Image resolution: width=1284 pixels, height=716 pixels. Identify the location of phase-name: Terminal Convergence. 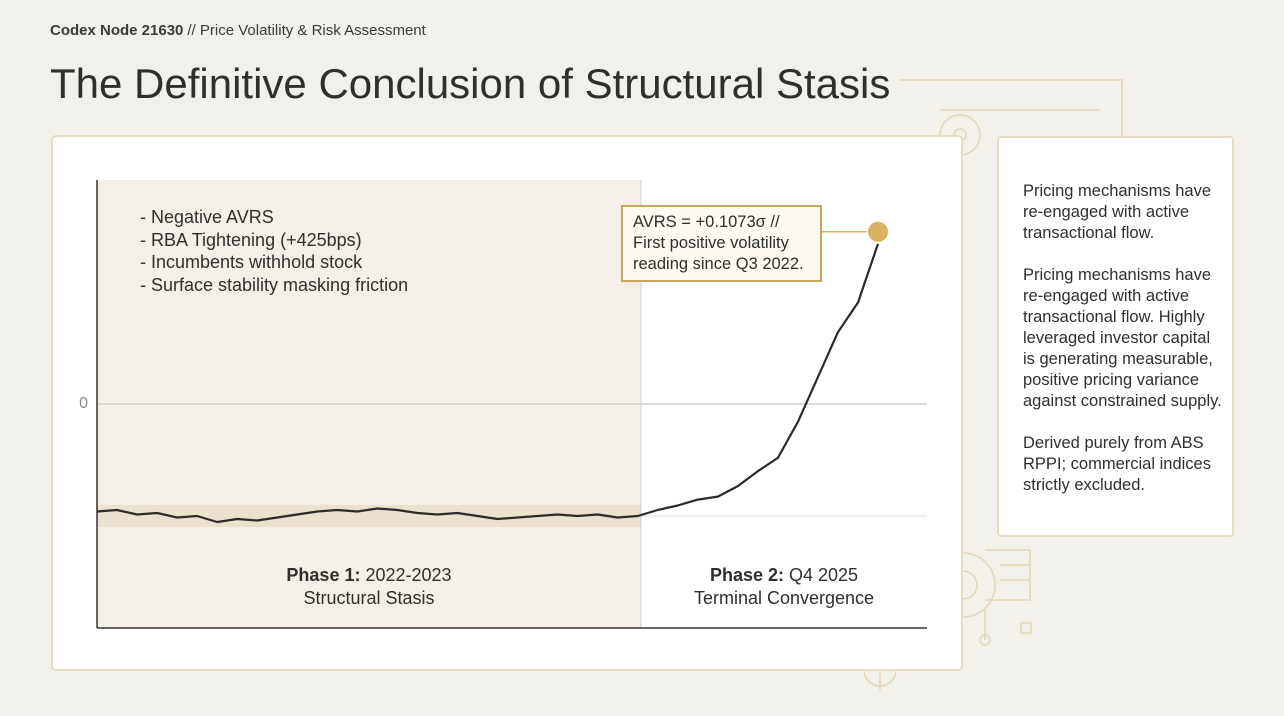
(784, 598).